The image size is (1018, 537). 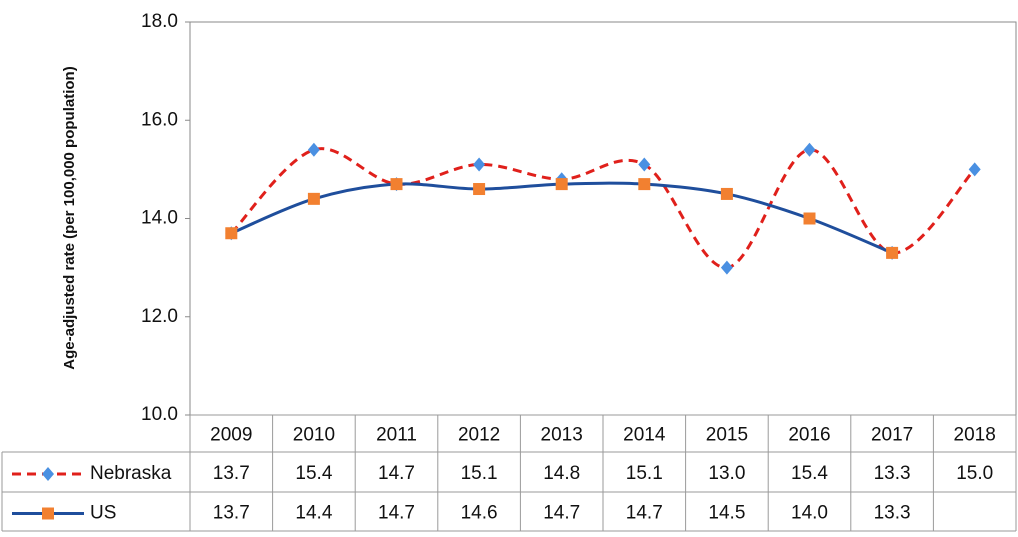 I want to click on legend-label: Nebraska, so click(x=131, y=473).